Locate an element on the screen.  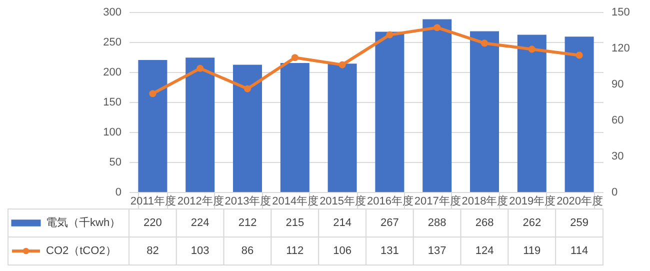
legend-label: 電気（千kwh） is located at coordinates (83, 222).